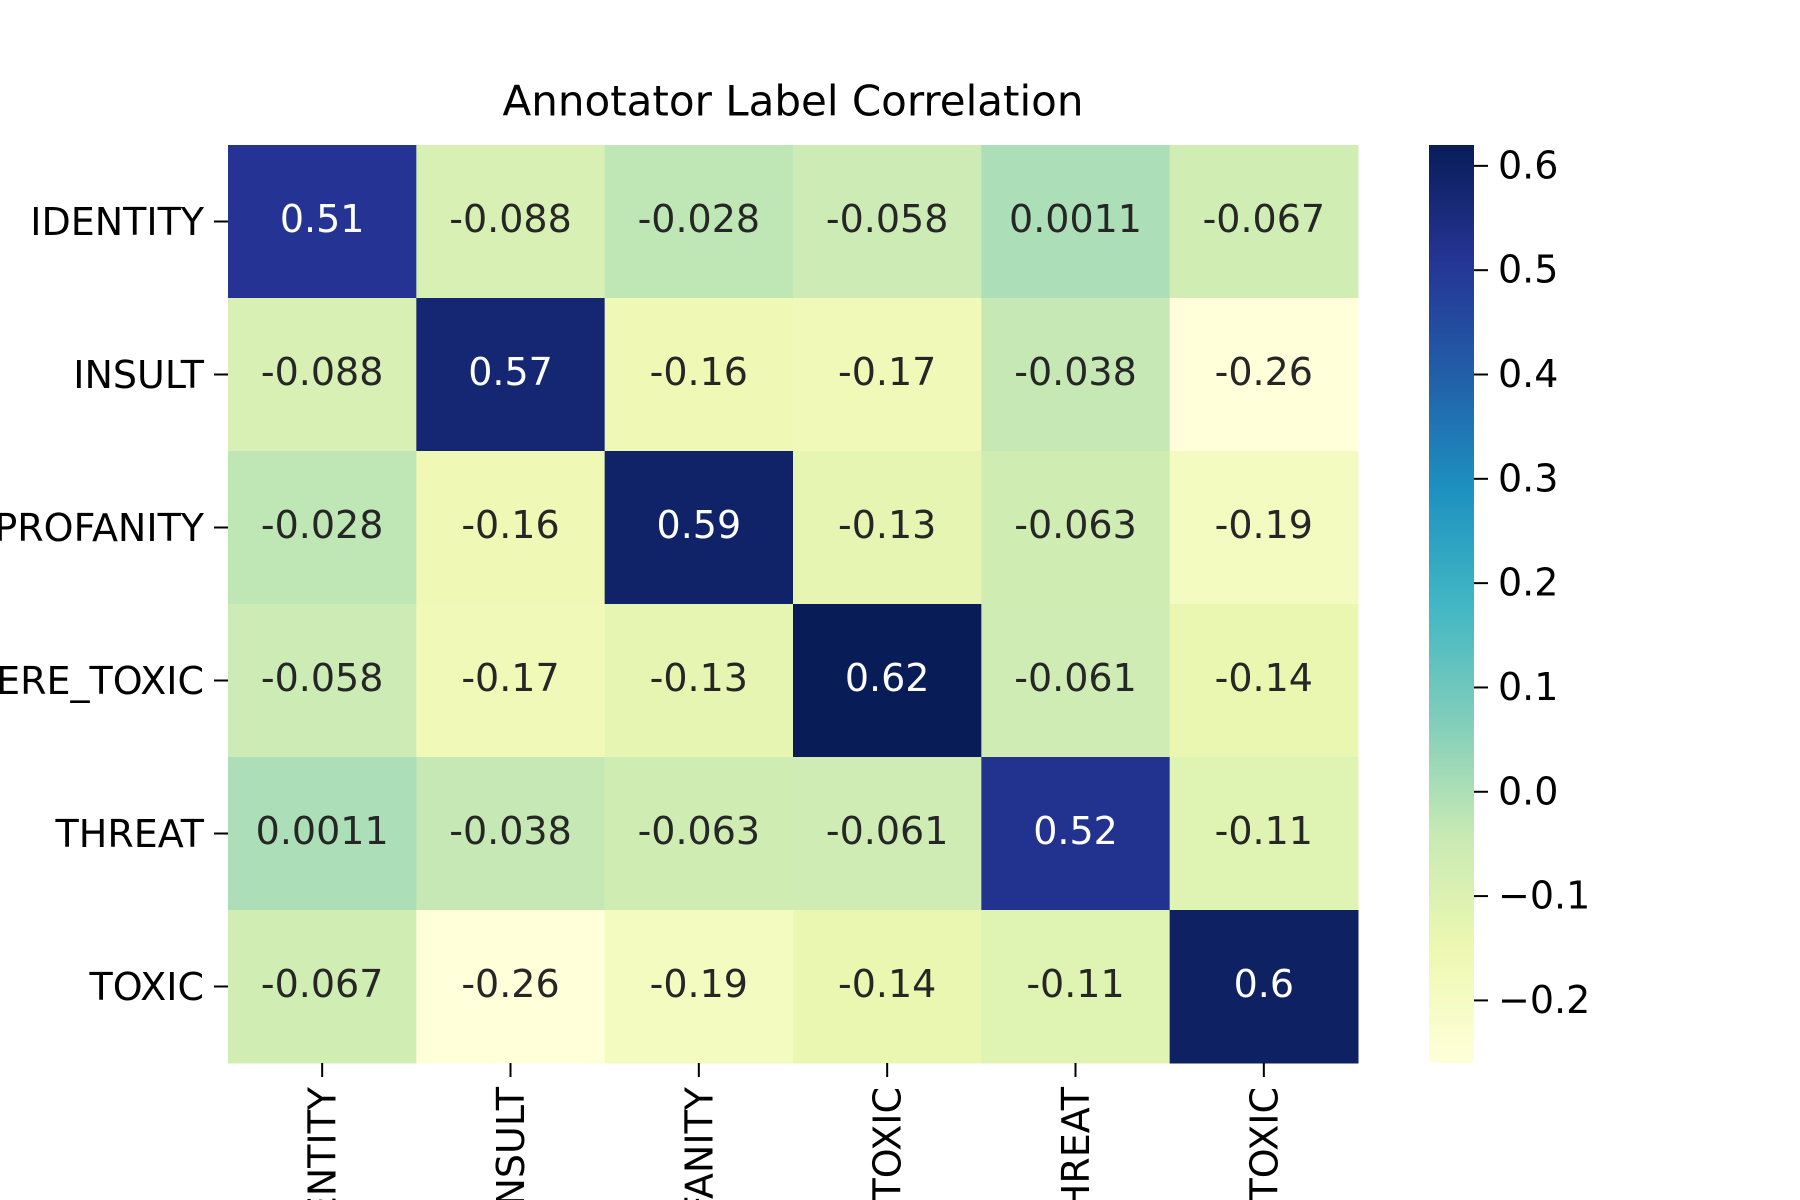 The height and width of the screenshot is (1200, 1800). Describe the element at coordinates (1544, 1000) in the screenshot. I see `colorbar-tick-label: −0.2` at that location.